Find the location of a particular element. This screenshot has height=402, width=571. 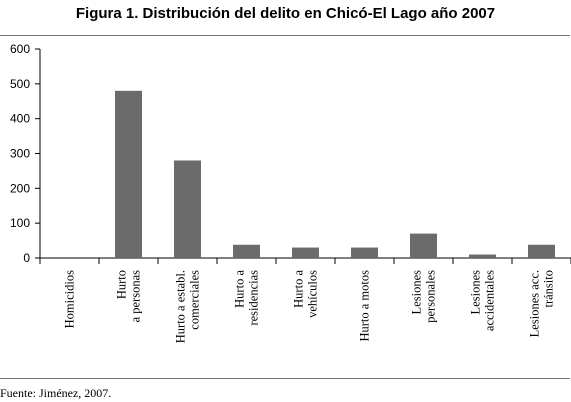

y-tick-label: 600 is located at coordinates (20, 49).